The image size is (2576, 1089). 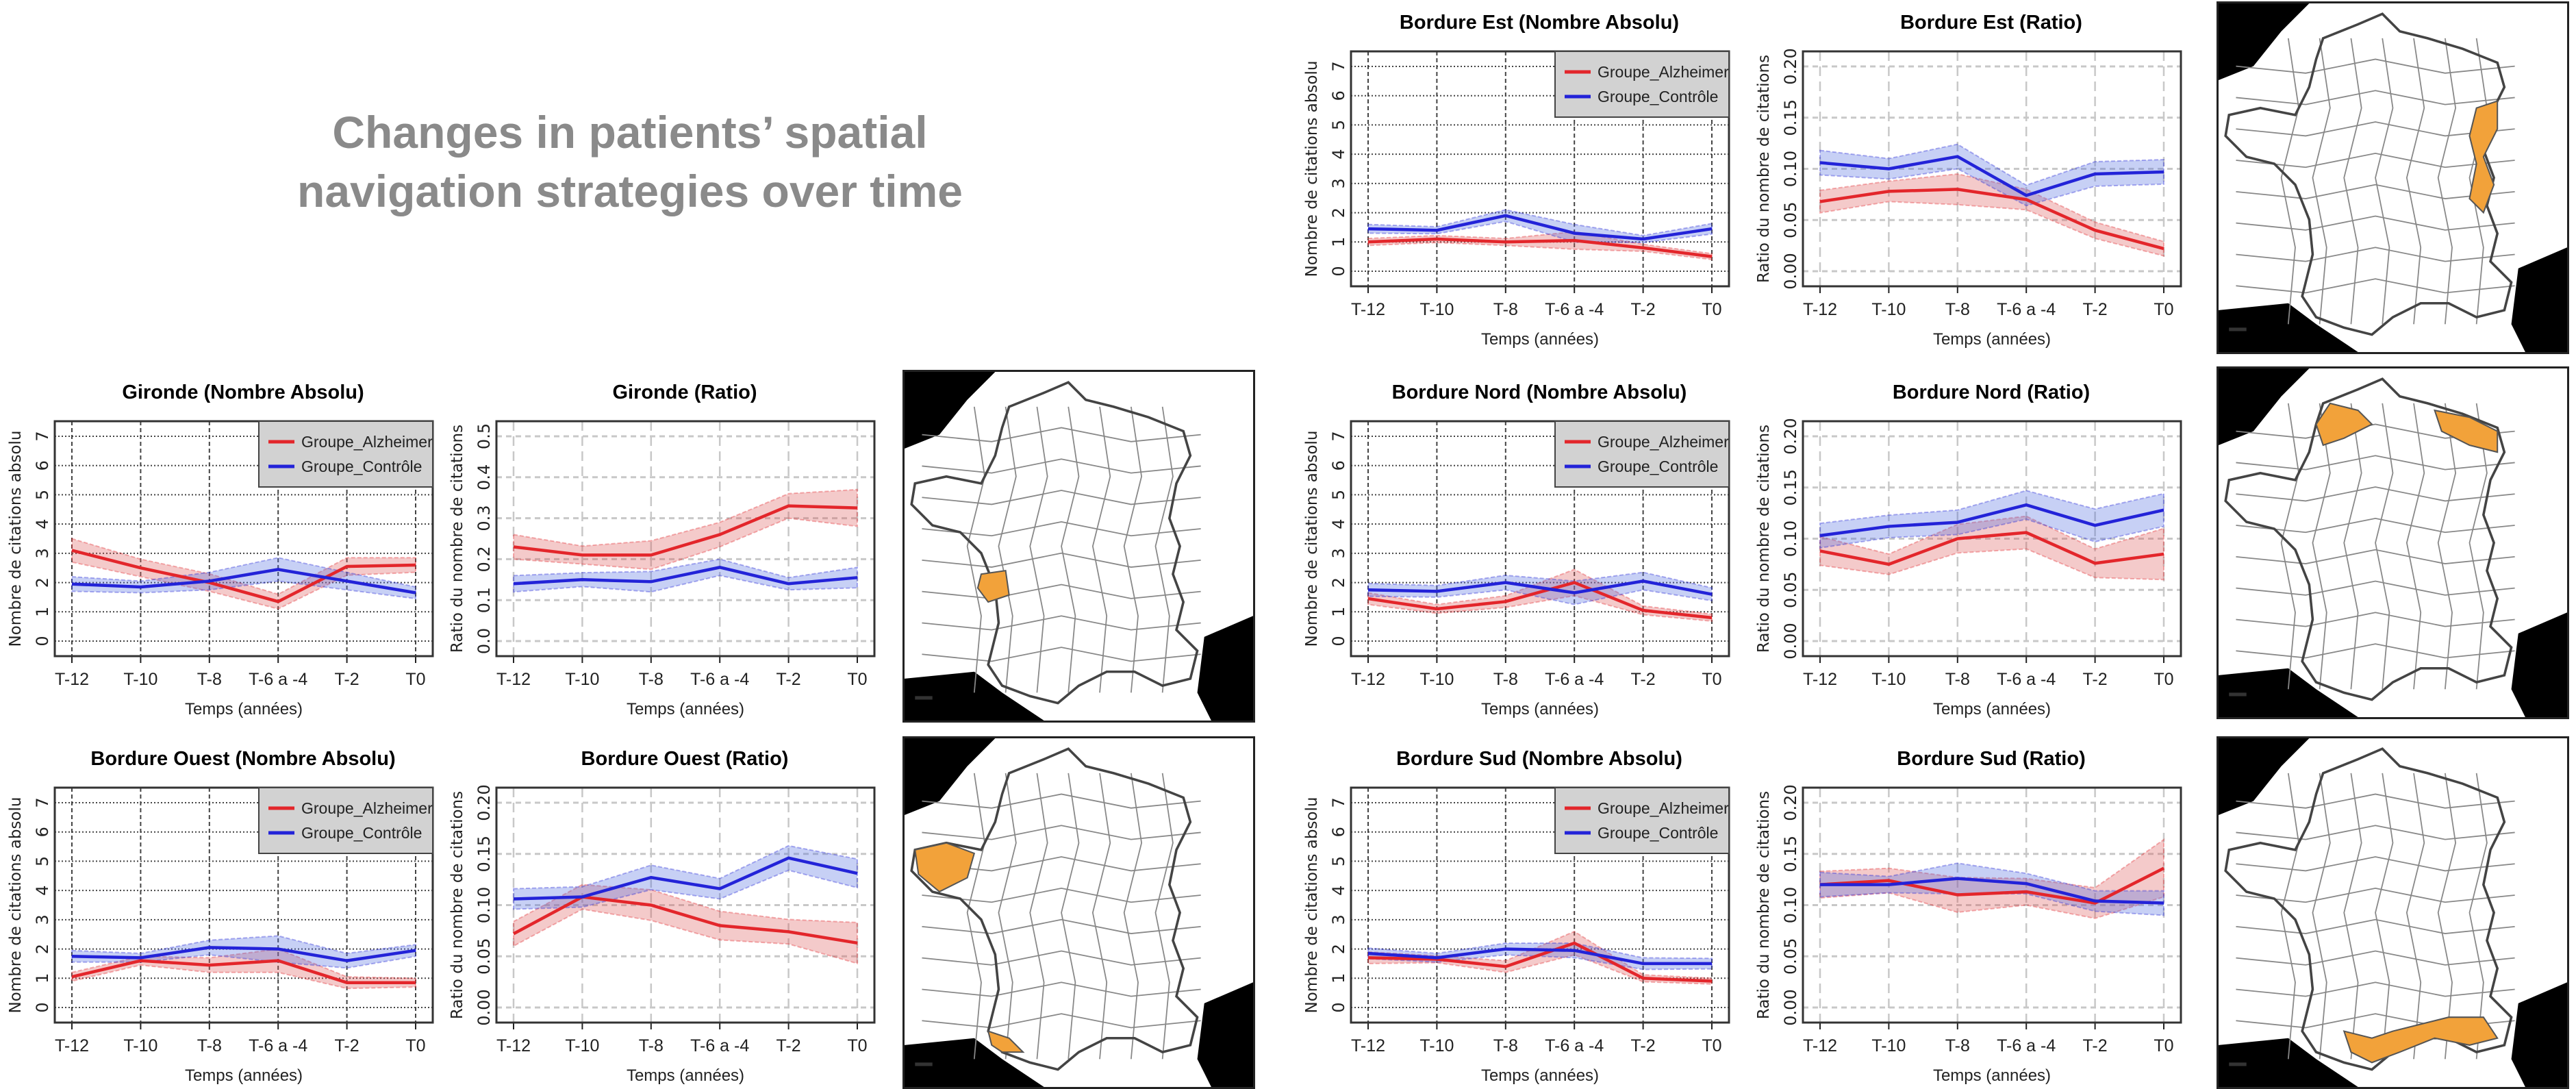 I want to click on chart-title: Bordure Est (Nombre Absolu), so click(x=1540, y=23).